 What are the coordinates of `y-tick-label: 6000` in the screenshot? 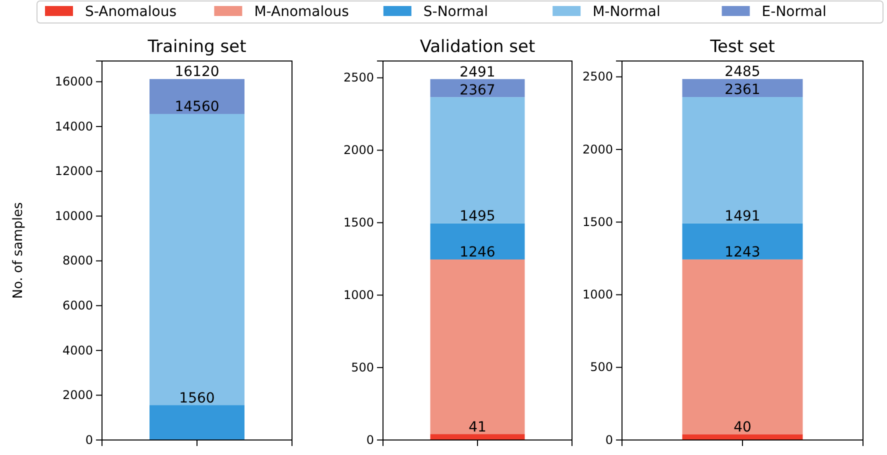 It's located at (77, 305).